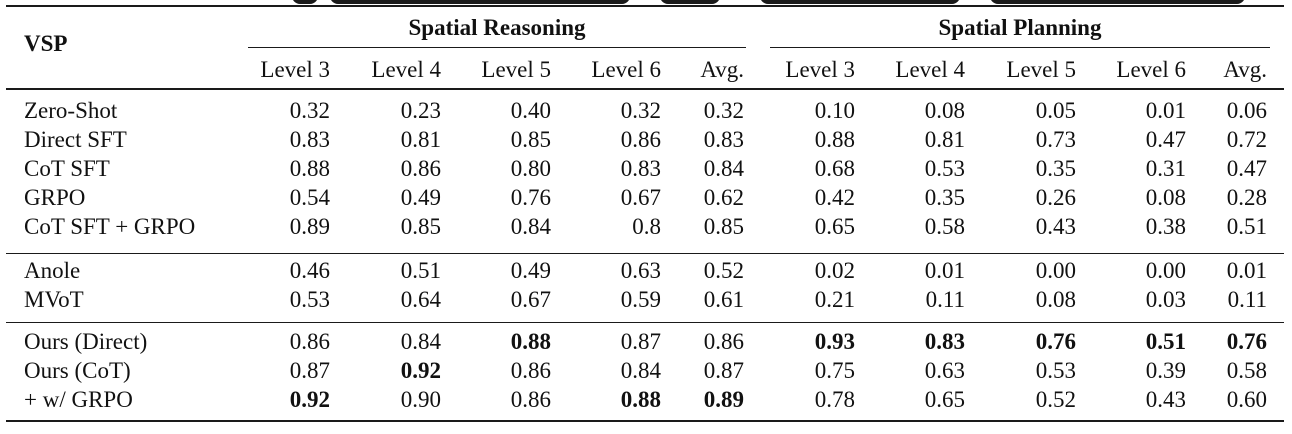 Image resolution: width=1292 pixels, height=434 pixels. Describe the element at coordinates (1055, 341) in the screenshot. I see `table-cell: 0.76` at that location.